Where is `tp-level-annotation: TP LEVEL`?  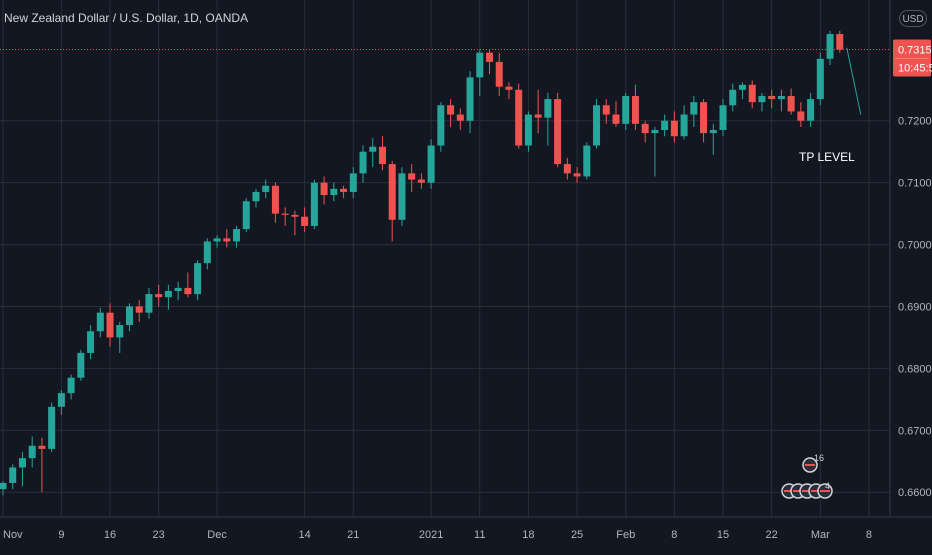
tp-level-annotation: TP LEVEL is located at coordinates (827, 157).